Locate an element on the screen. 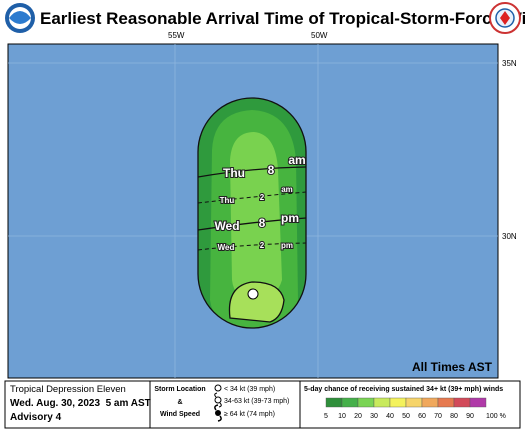 This screenshot has height=435, width=525. symbol-ts is located at coordinates (218, 400).